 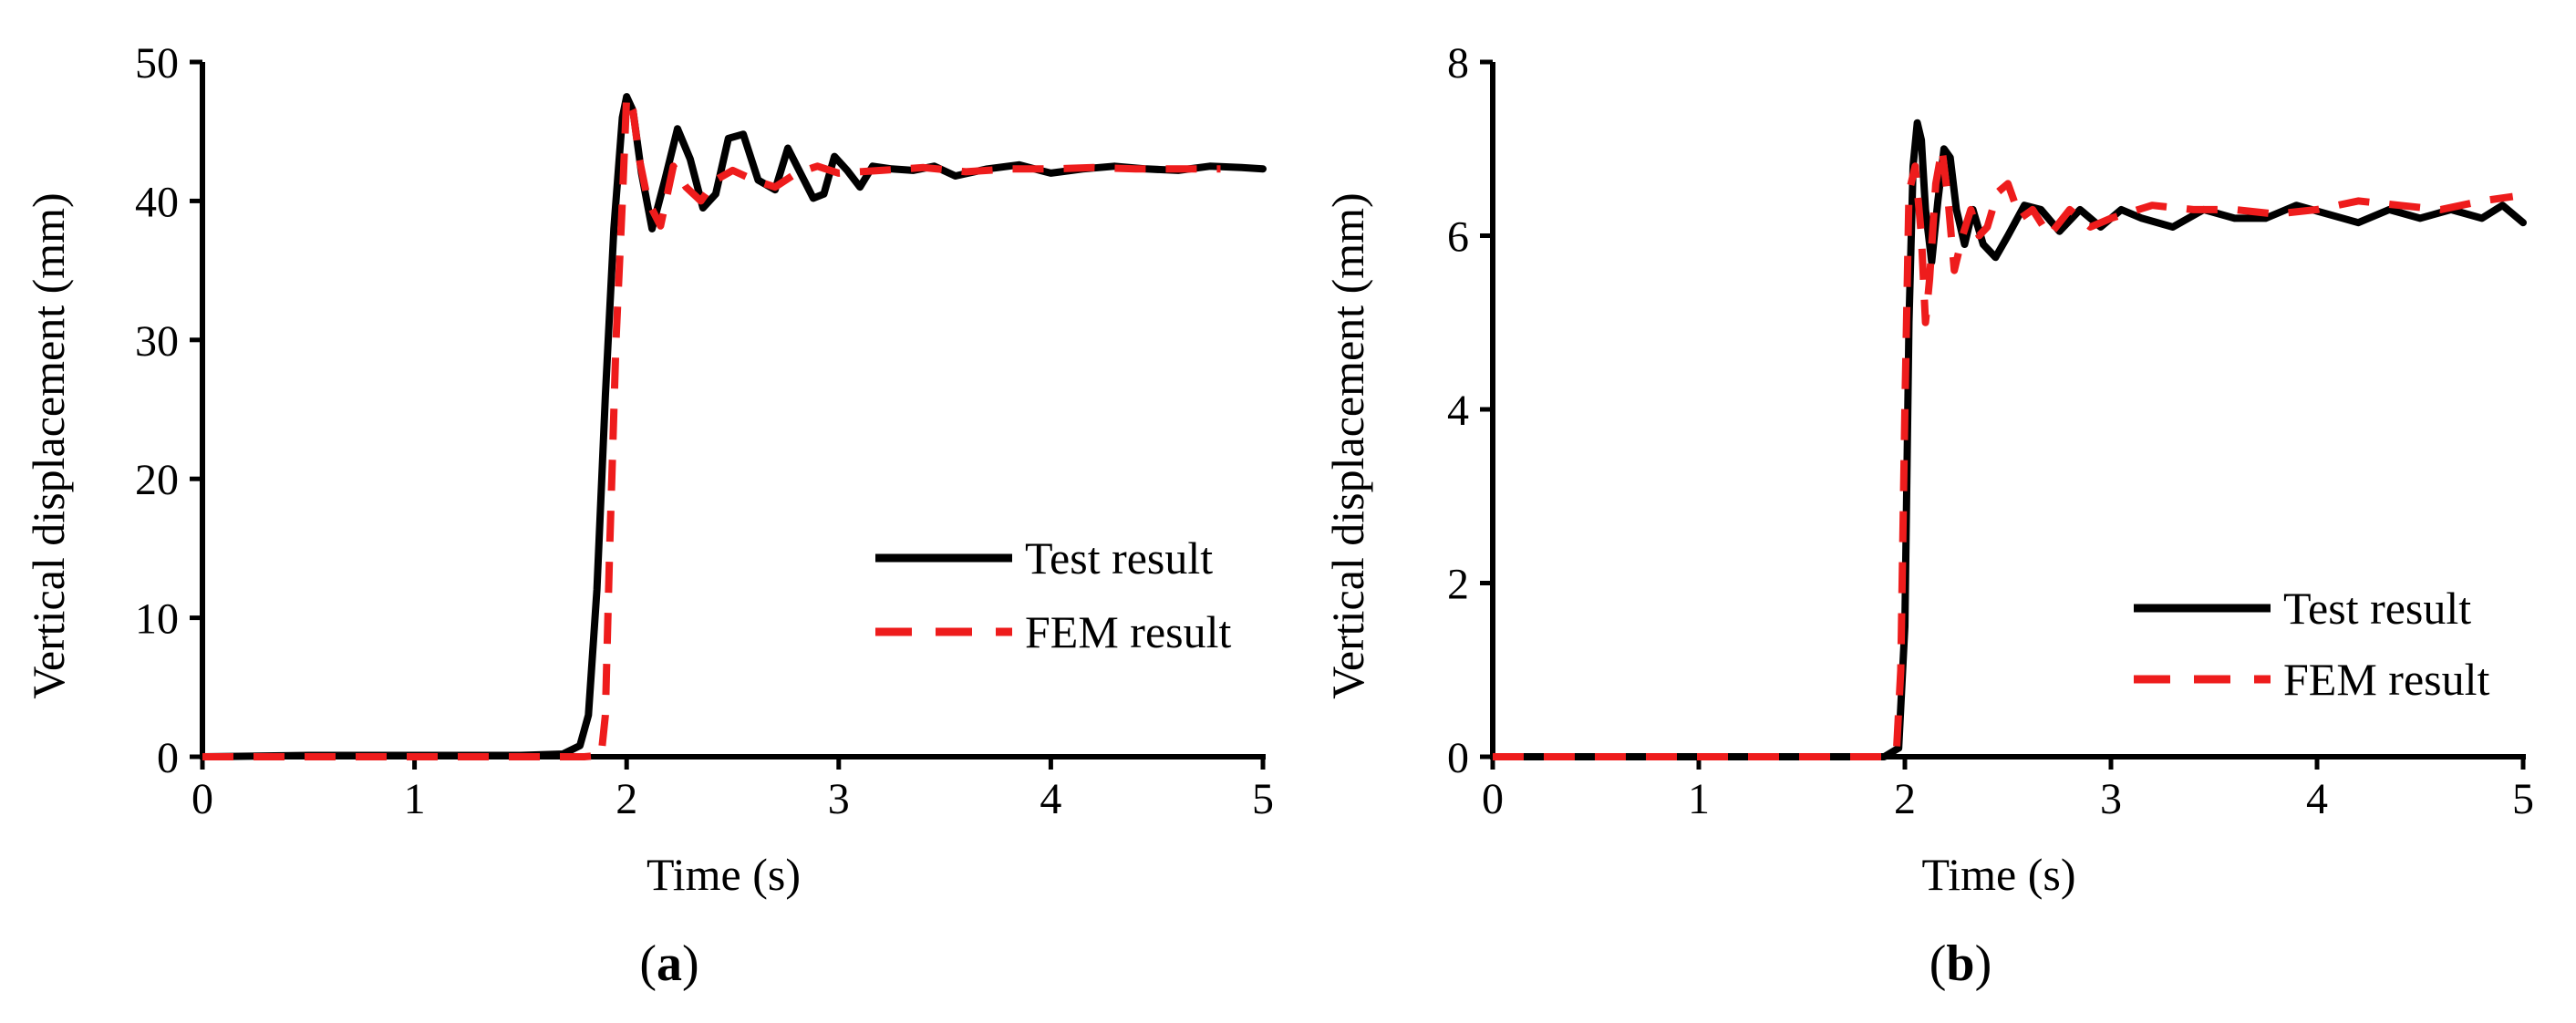 I want to click on y-tick-label: 4, so click(x=1458, y=411).